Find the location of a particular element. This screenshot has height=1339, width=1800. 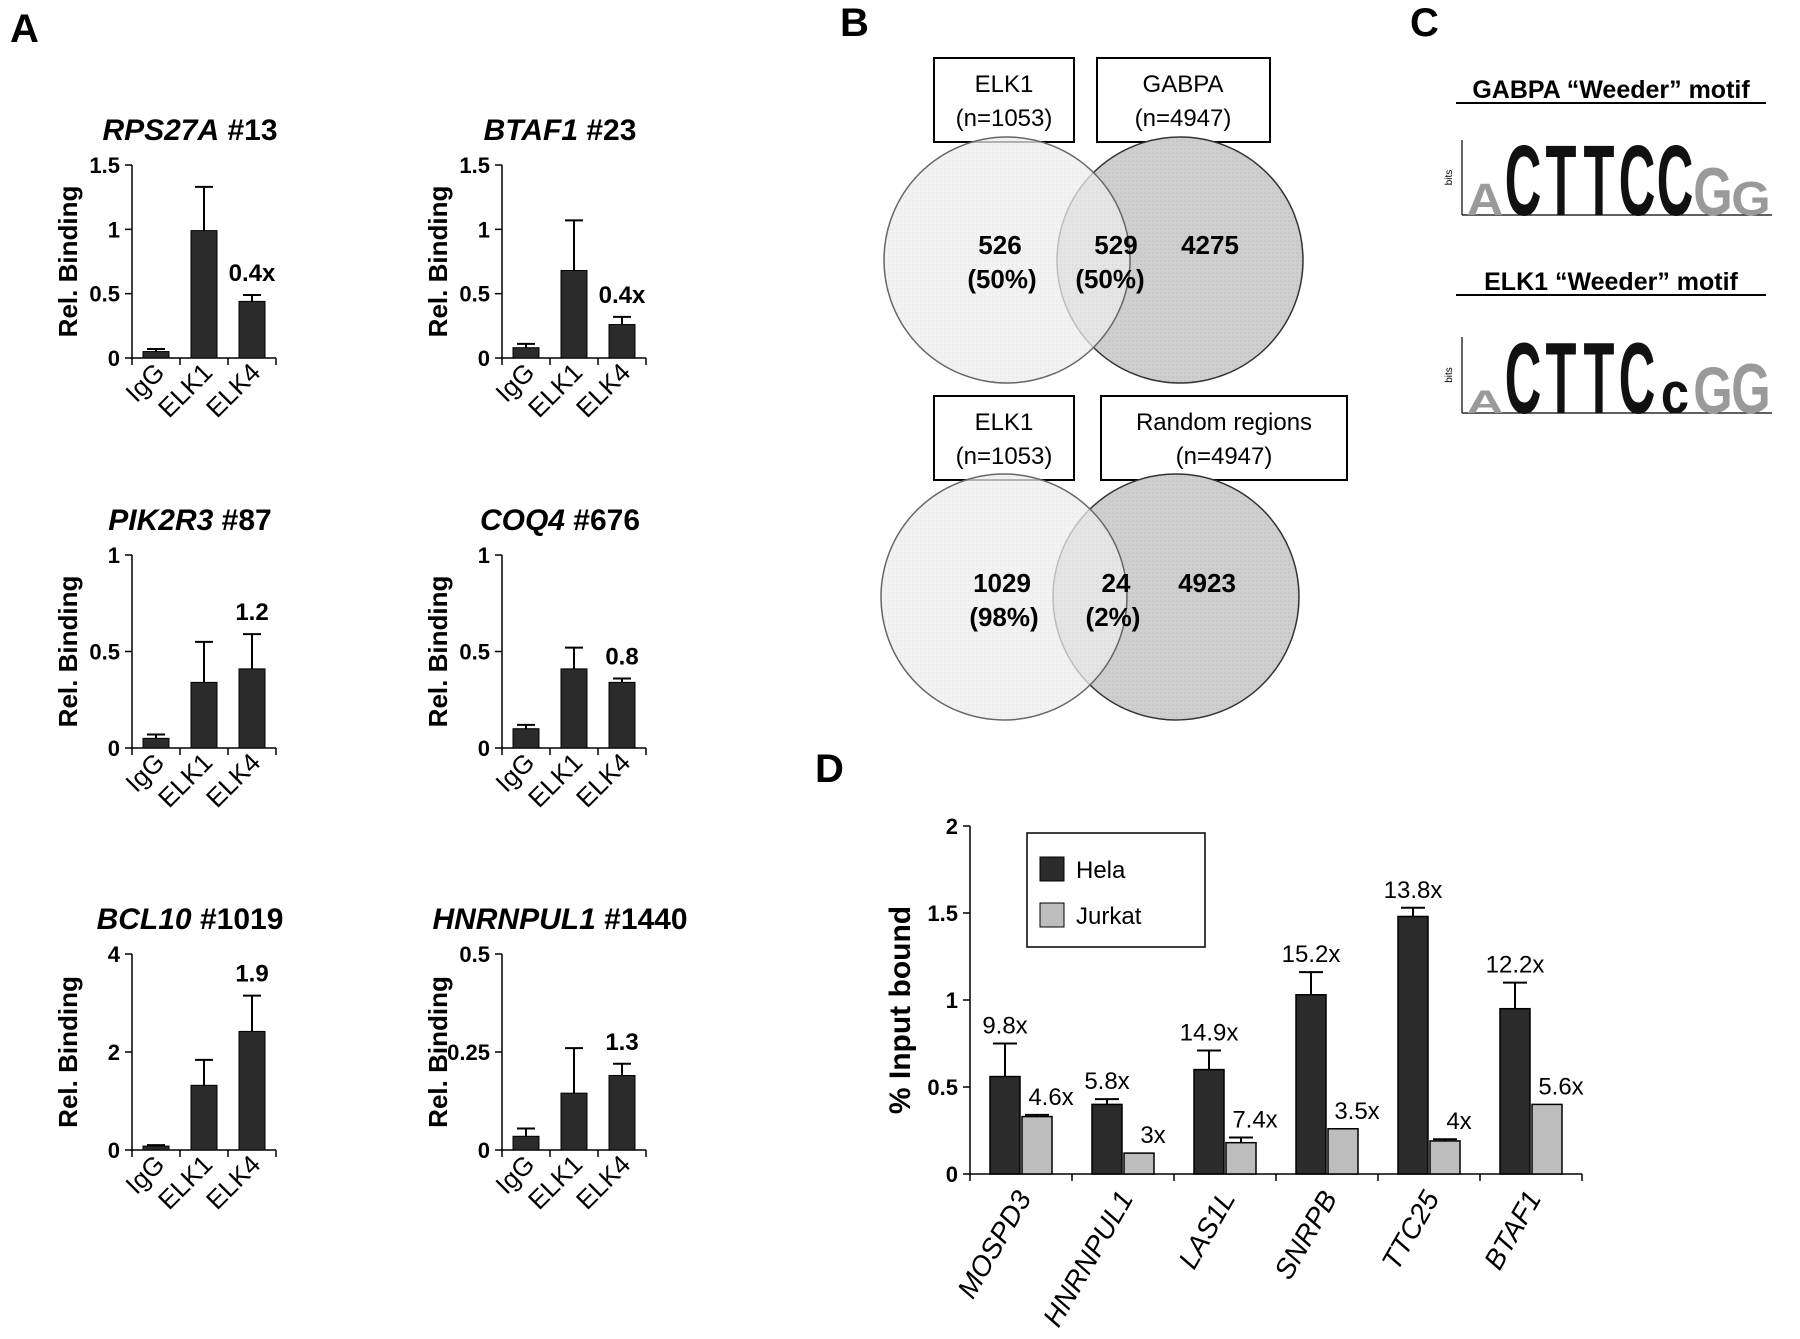

fold-label-jurkat: 3.5x is located at coordinates (1356, 1111).